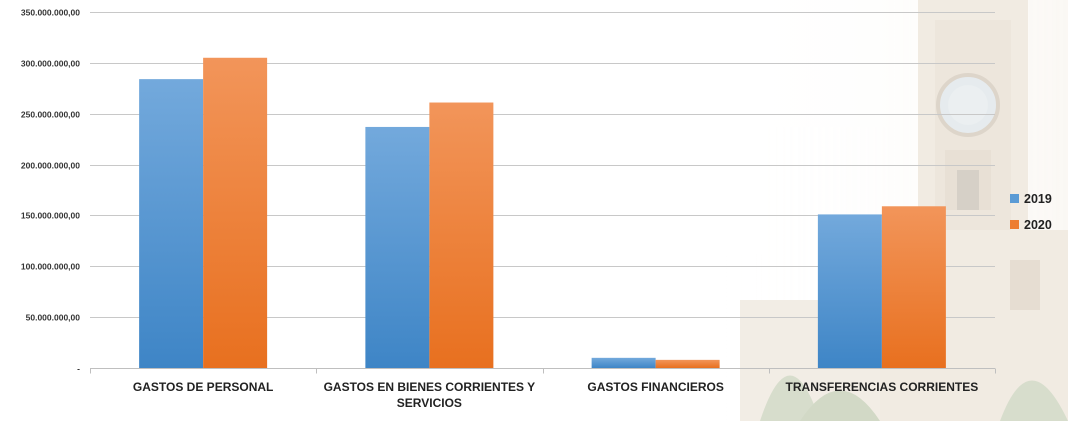 The image size is (1068, 421). What do you see at coordinates (1038, 199) in the screenshot?
I see `legend-label-2019: 2019` at bounding box center [1038, 199].